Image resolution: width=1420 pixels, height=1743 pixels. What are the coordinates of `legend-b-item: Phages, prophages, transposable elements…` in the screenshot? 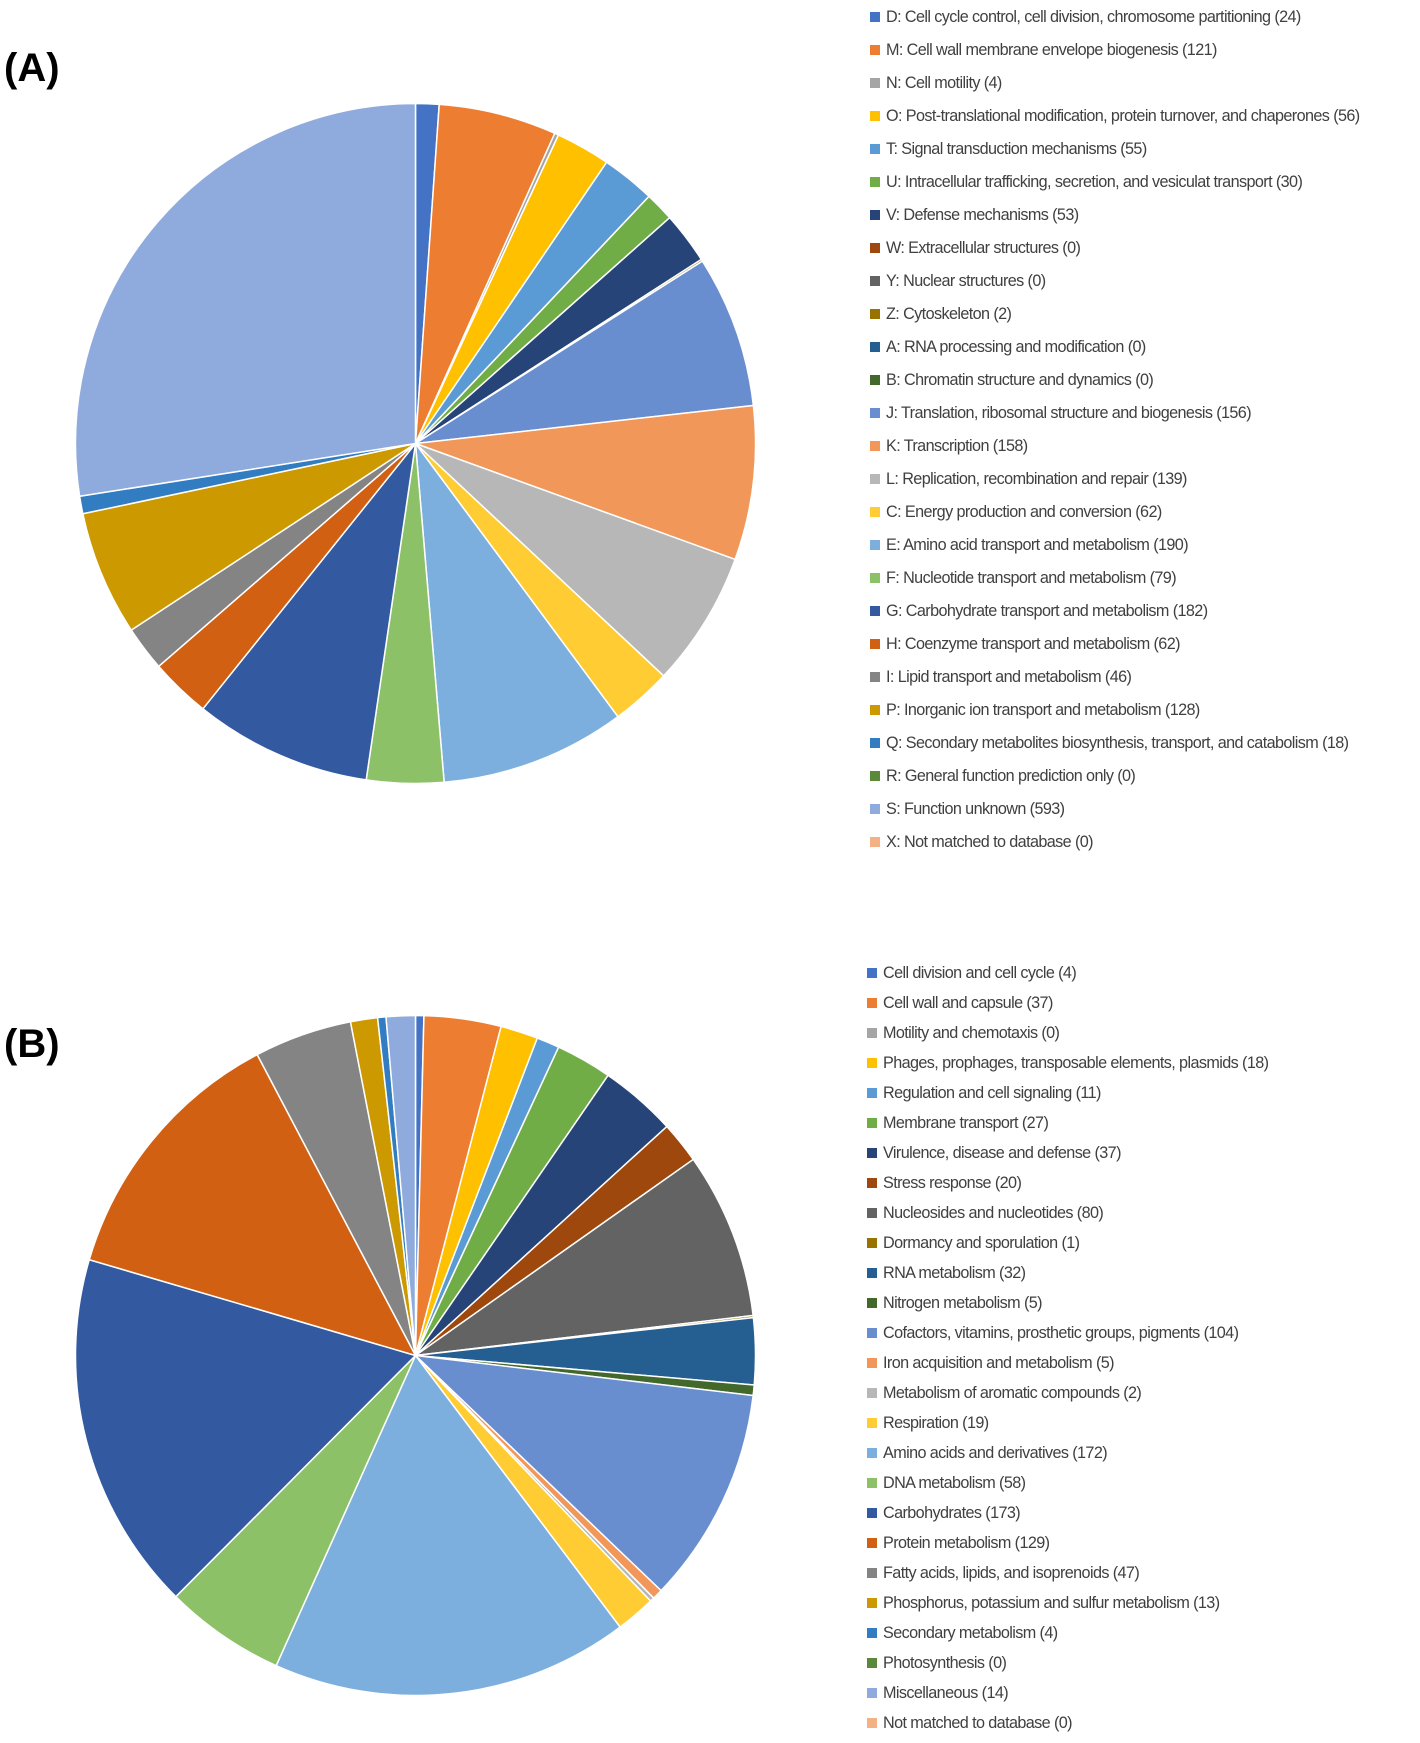 It's located at (1068, 1063).